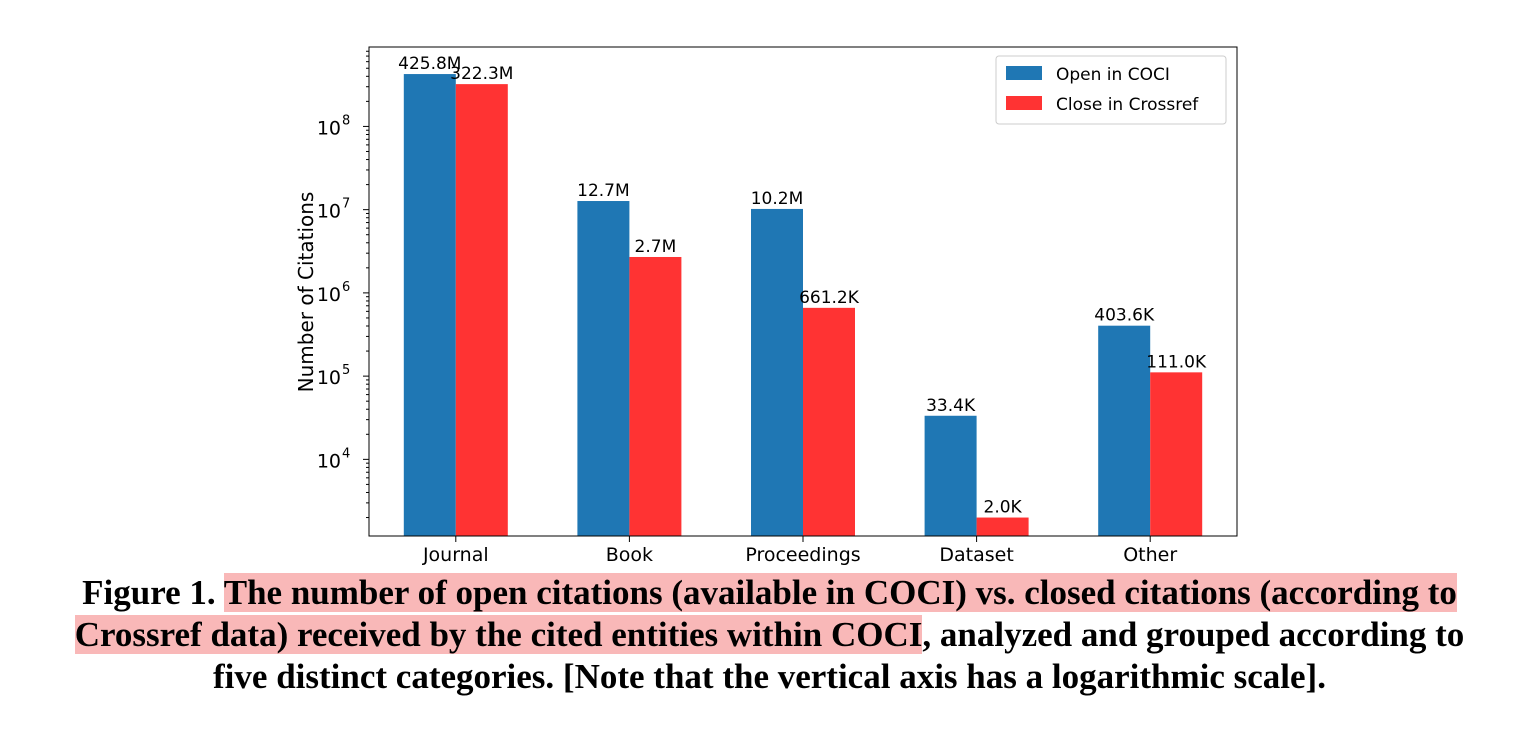  What do you see at coordinates (655, 396) in the screenshot?
I see `bar-close-in-crossref-book` at bounding box center [655, 396].